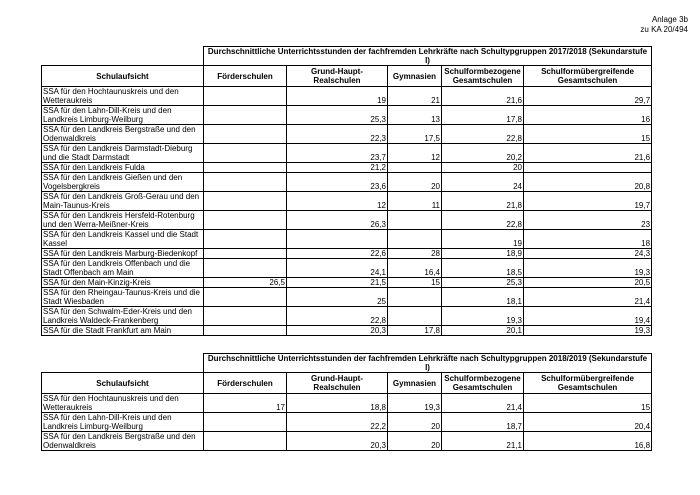 This screenshot has height=495, width=700. Describe the element at coordinates (587, 220) in the screenshot. I see `value-cell: 23` at that location.